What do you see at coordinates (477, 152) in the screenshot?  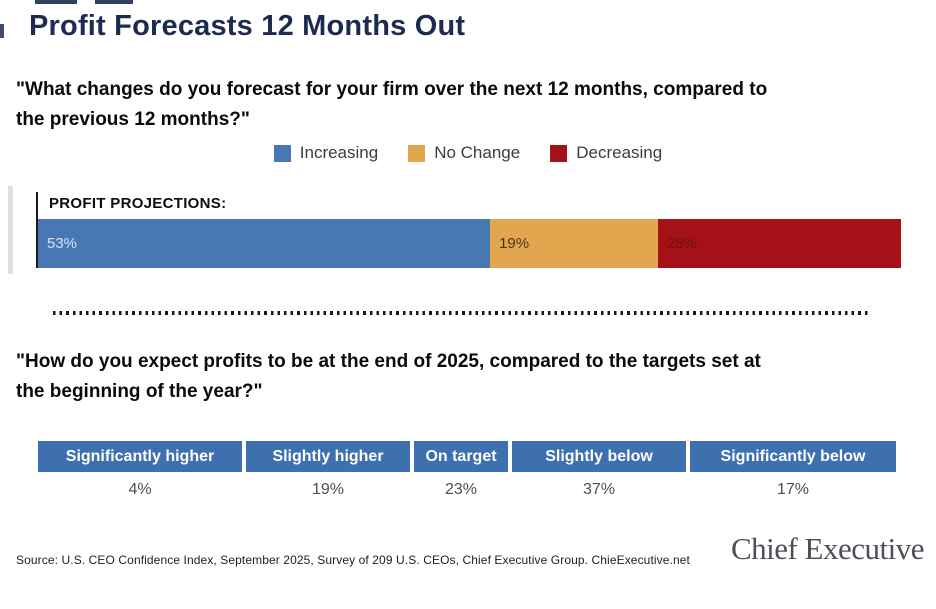 I see `legend-label: No Change` at bounding box center [477, 152].